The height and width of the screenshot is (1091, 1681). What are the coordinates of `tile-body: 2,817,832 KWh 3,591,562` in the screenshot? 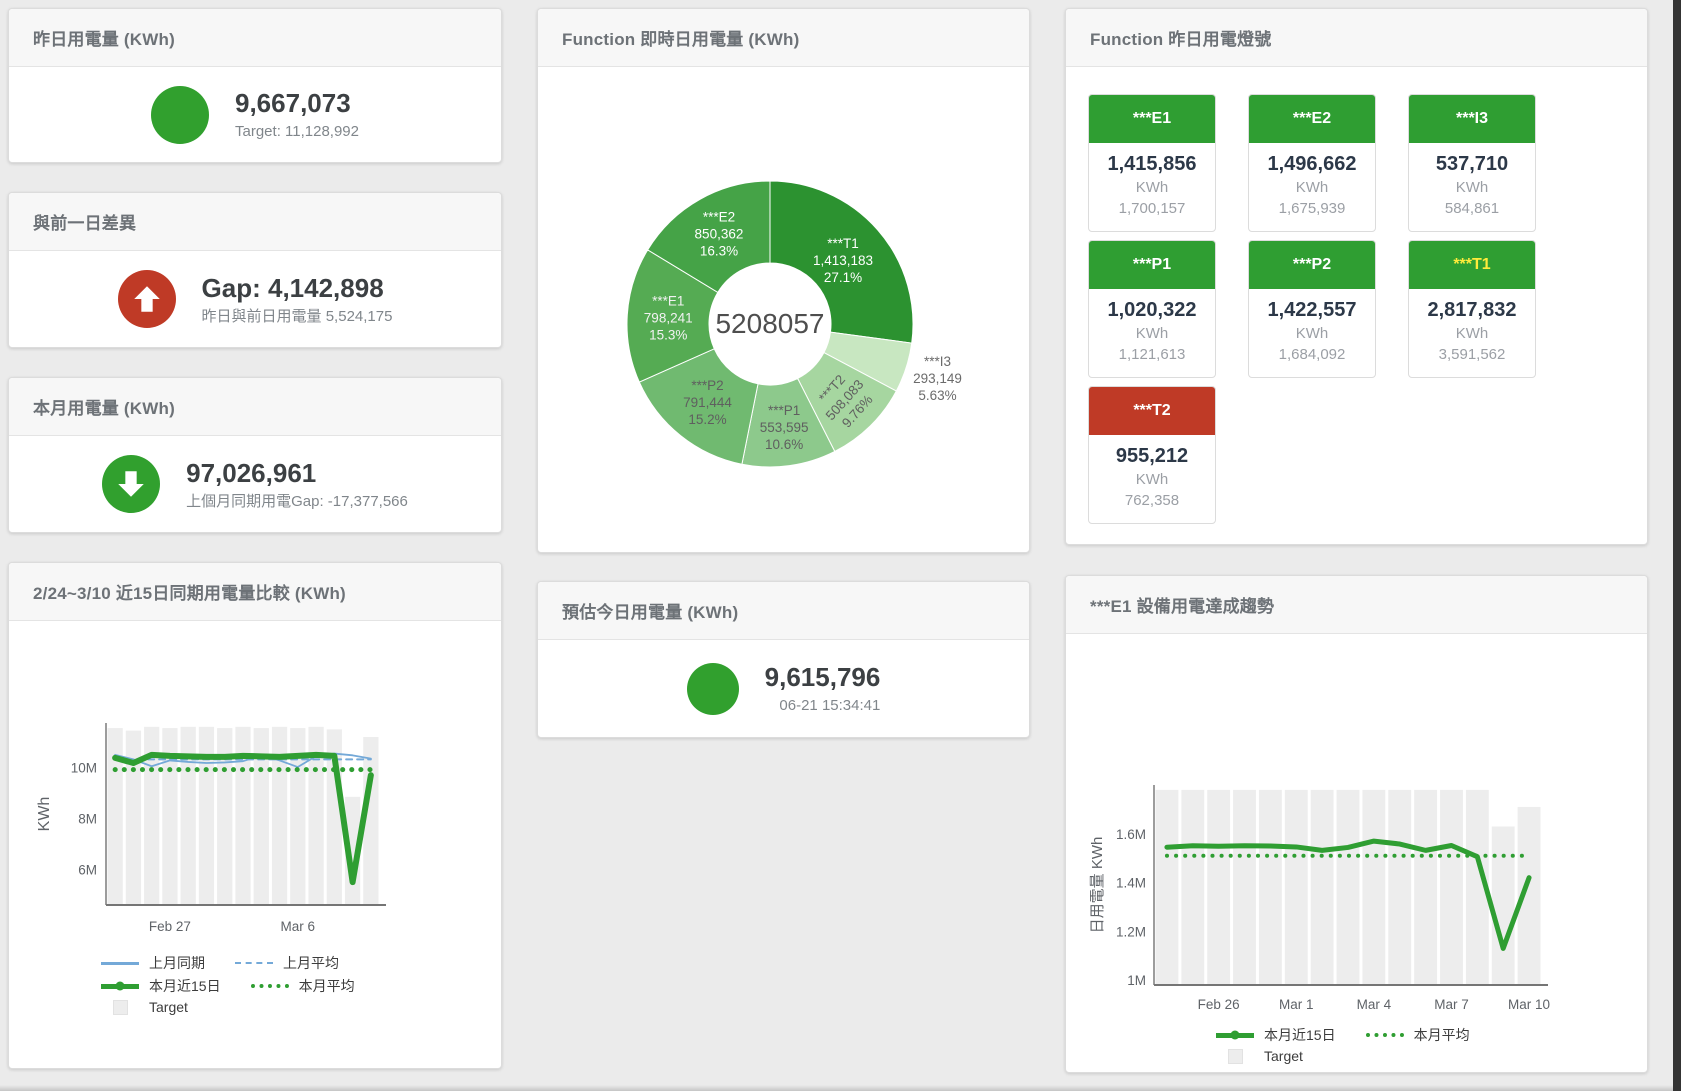 It's located at (1472, 333).